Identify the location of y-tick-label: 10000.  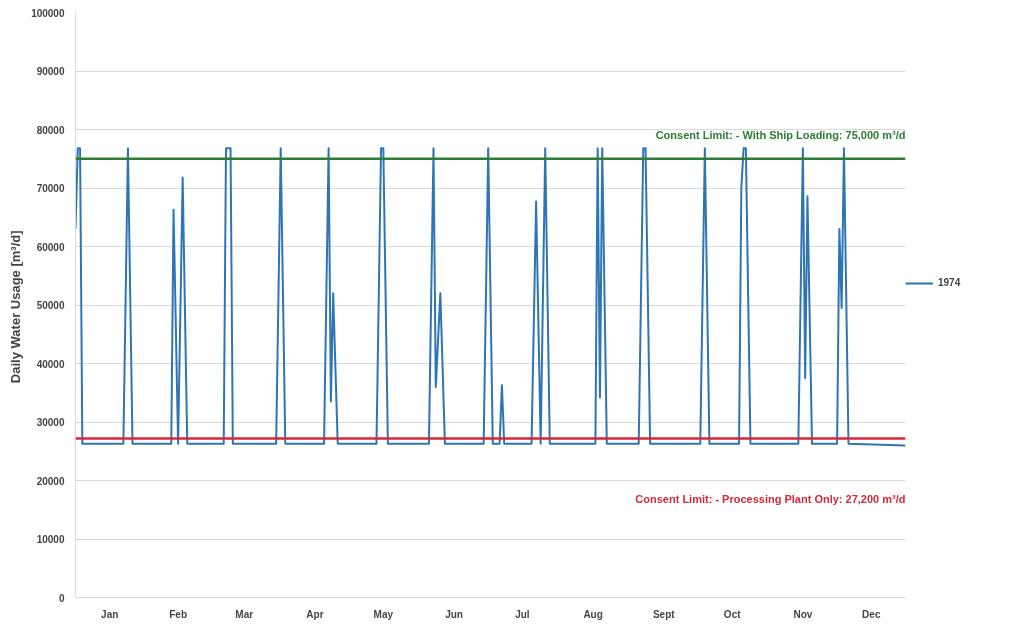
(50, 539).